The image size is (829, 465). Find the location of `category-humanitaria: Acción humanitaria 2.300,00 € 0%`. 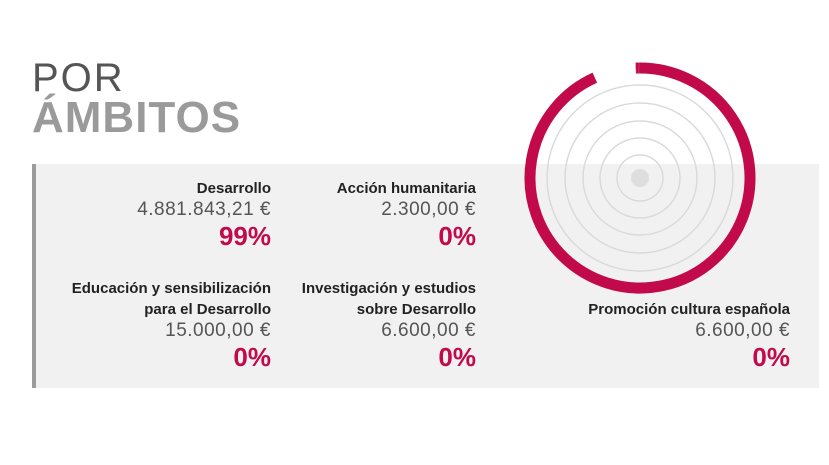

category-humanitaria: Acción humanitaria 2.300,00 € 0% is located at coordinates (406, 214).